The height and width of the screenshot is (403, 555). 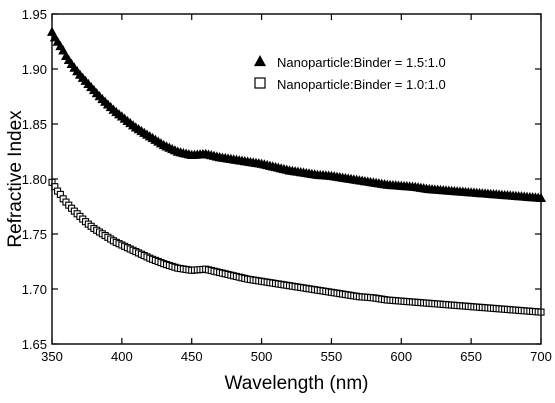 I want to click on x-tick-label: 550, so click(x=332, y=356).